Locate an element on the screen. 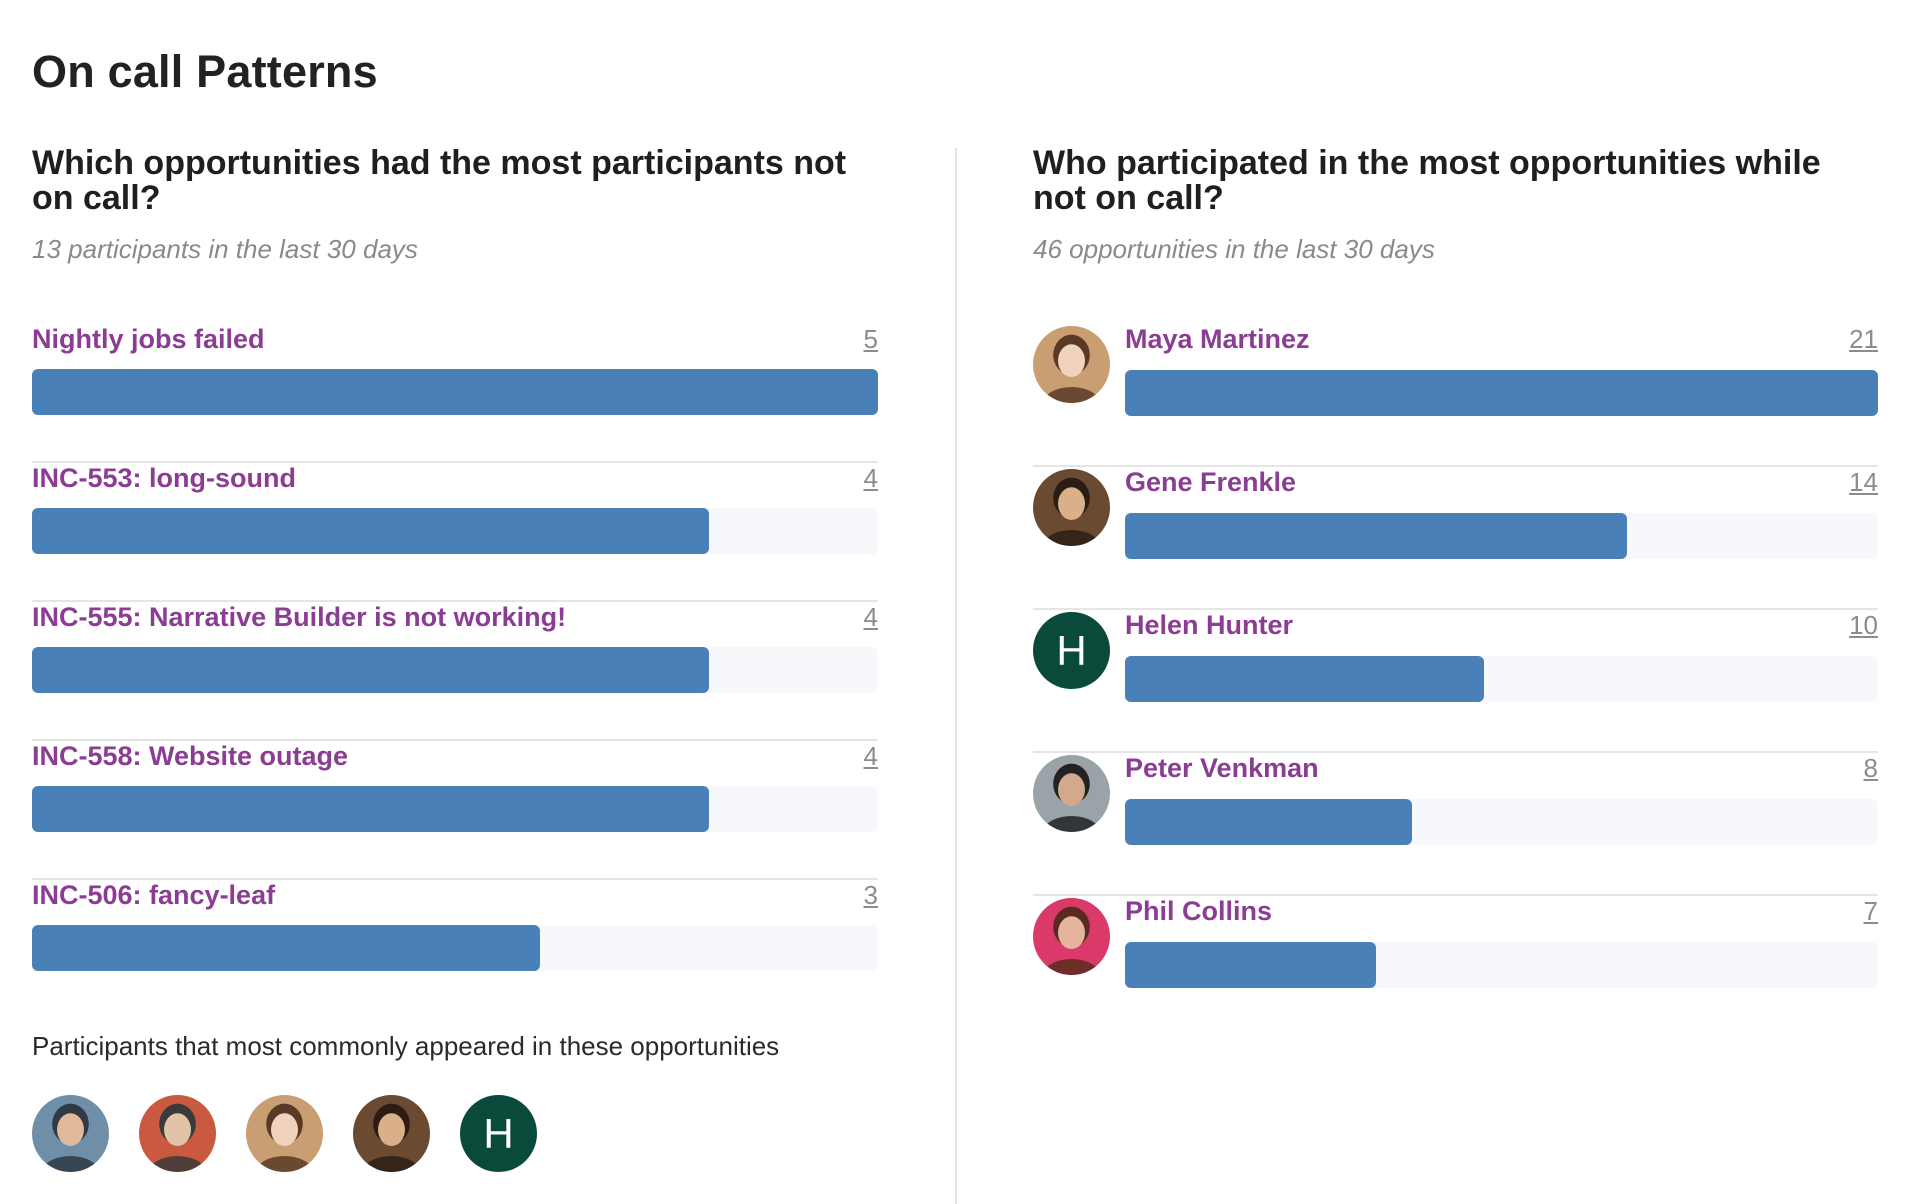  opportunity-count-link: 7 is located at coordinates (1870, 911).